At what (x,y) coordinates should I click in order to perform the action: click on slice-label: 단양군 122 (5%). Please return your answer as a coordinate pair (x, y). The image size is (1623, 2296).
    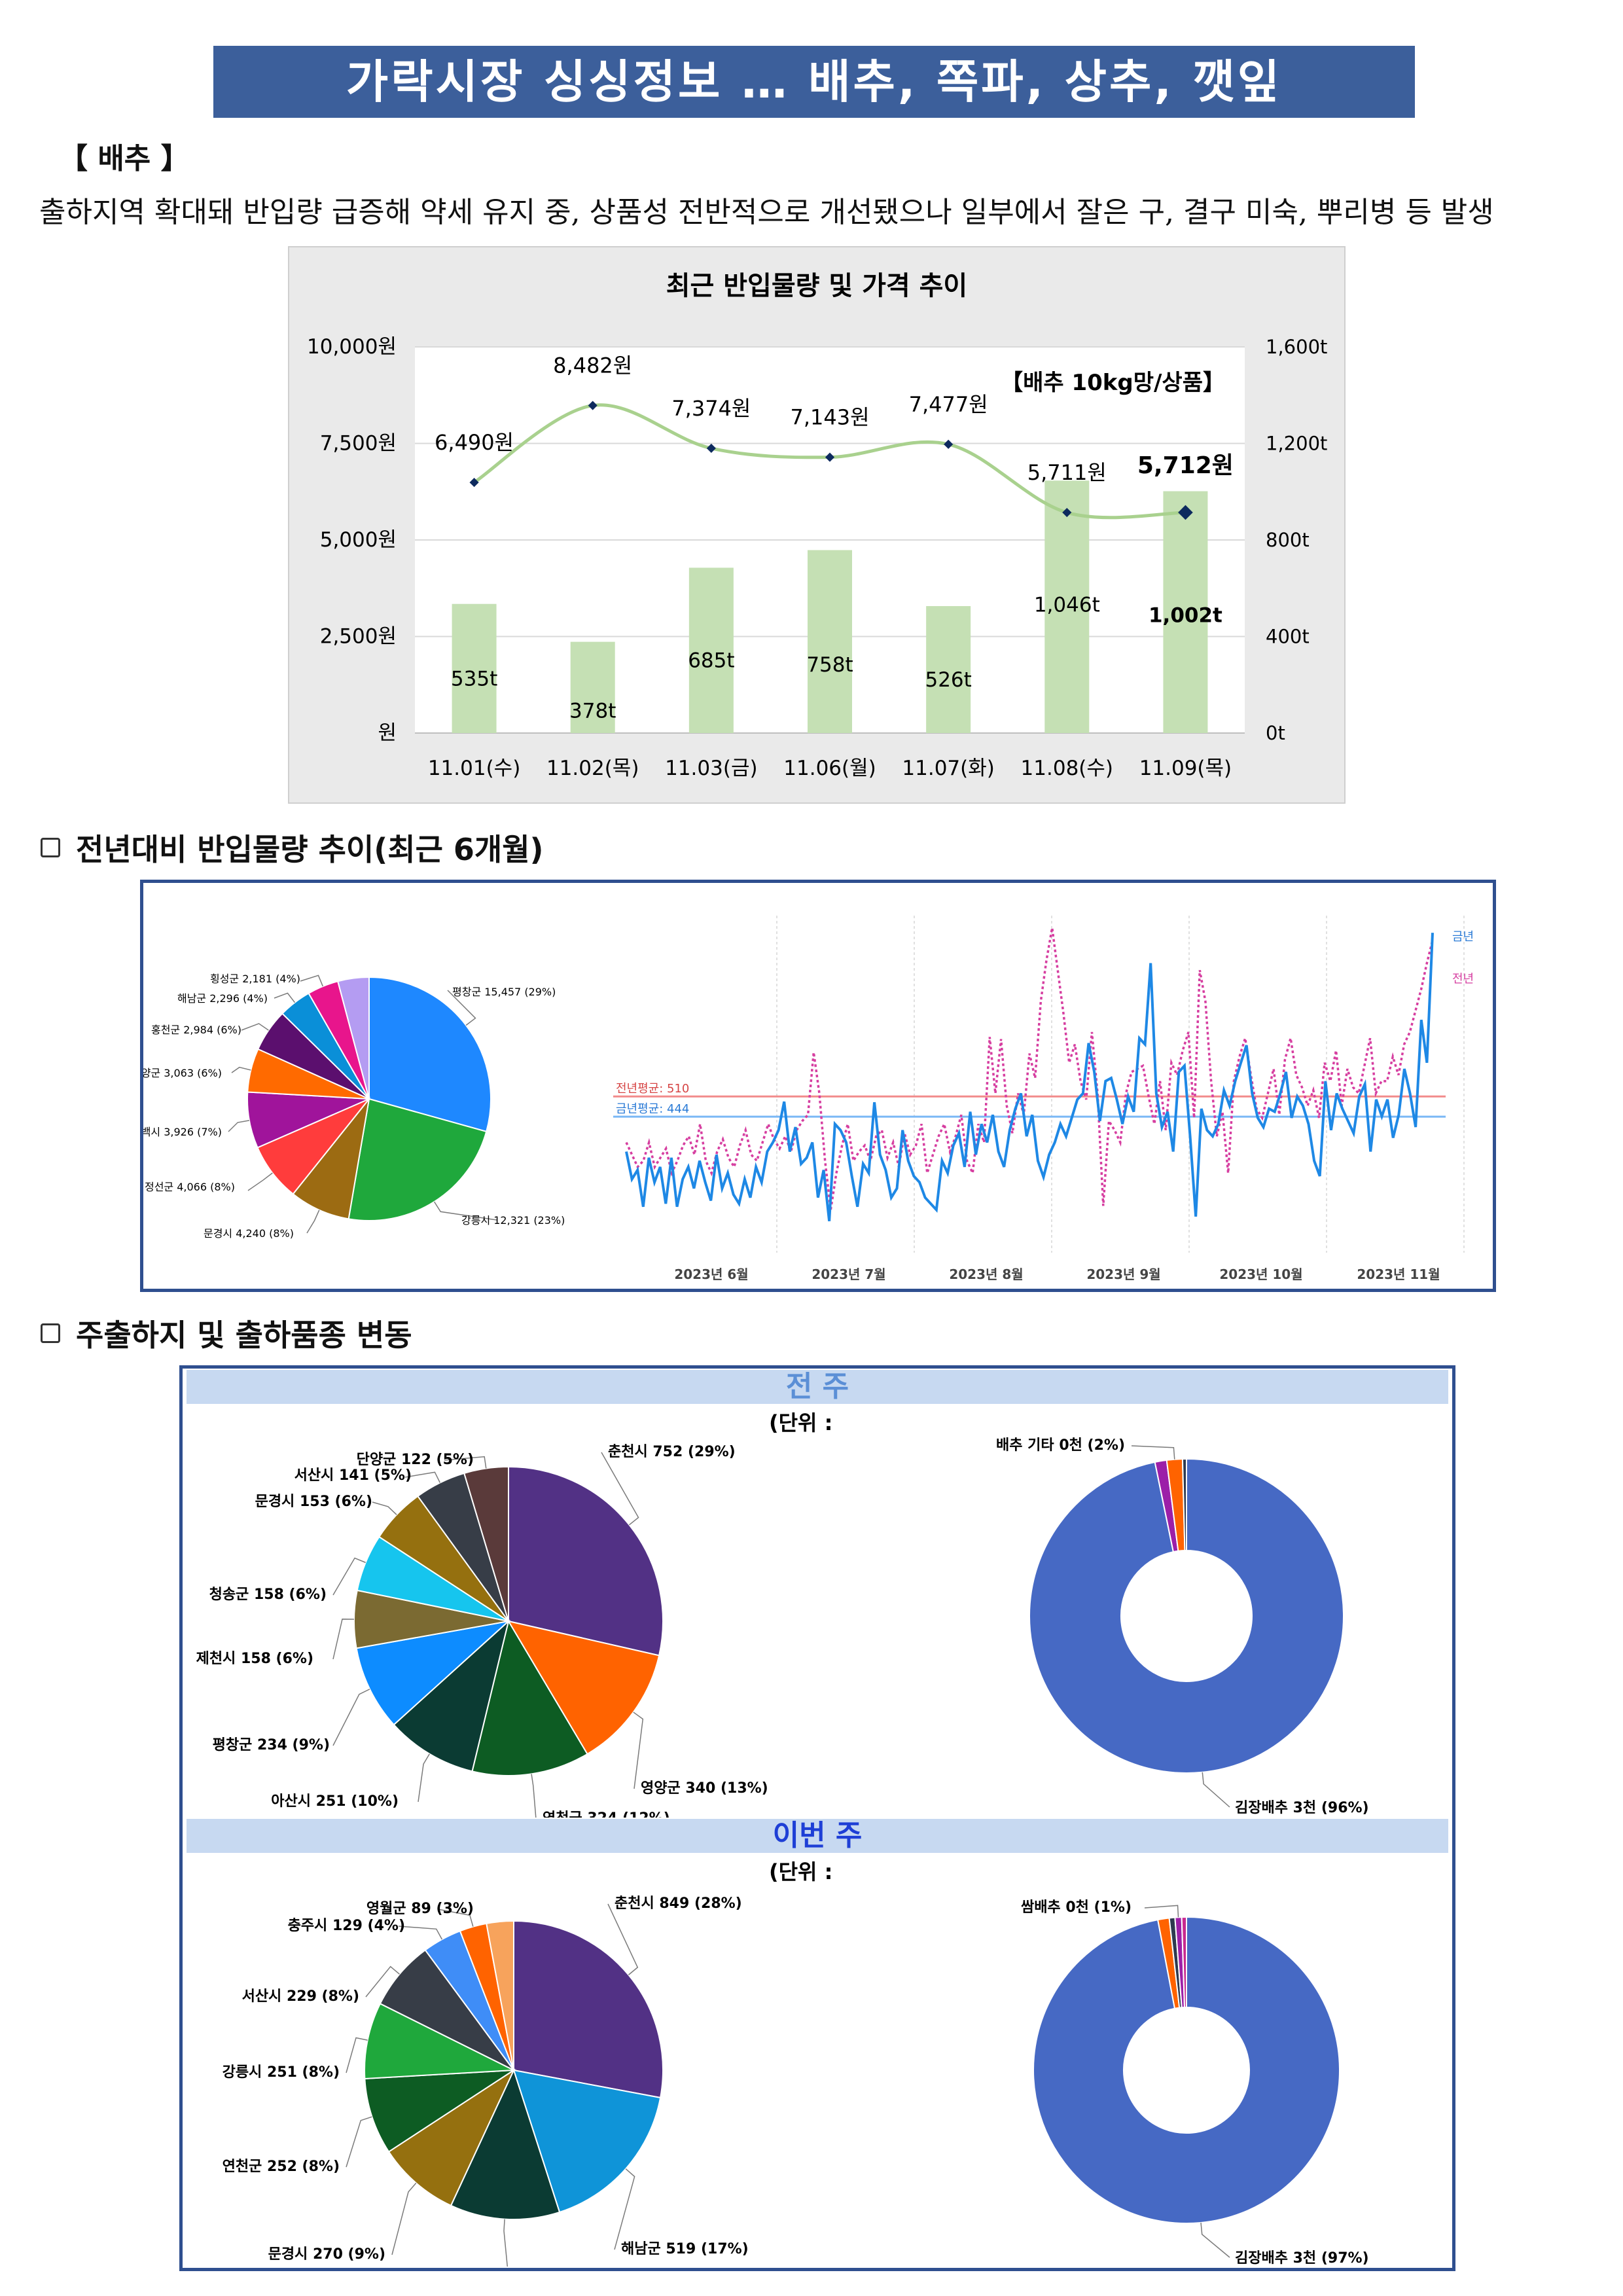
    Looking at the image, I should click on (415, 1460).